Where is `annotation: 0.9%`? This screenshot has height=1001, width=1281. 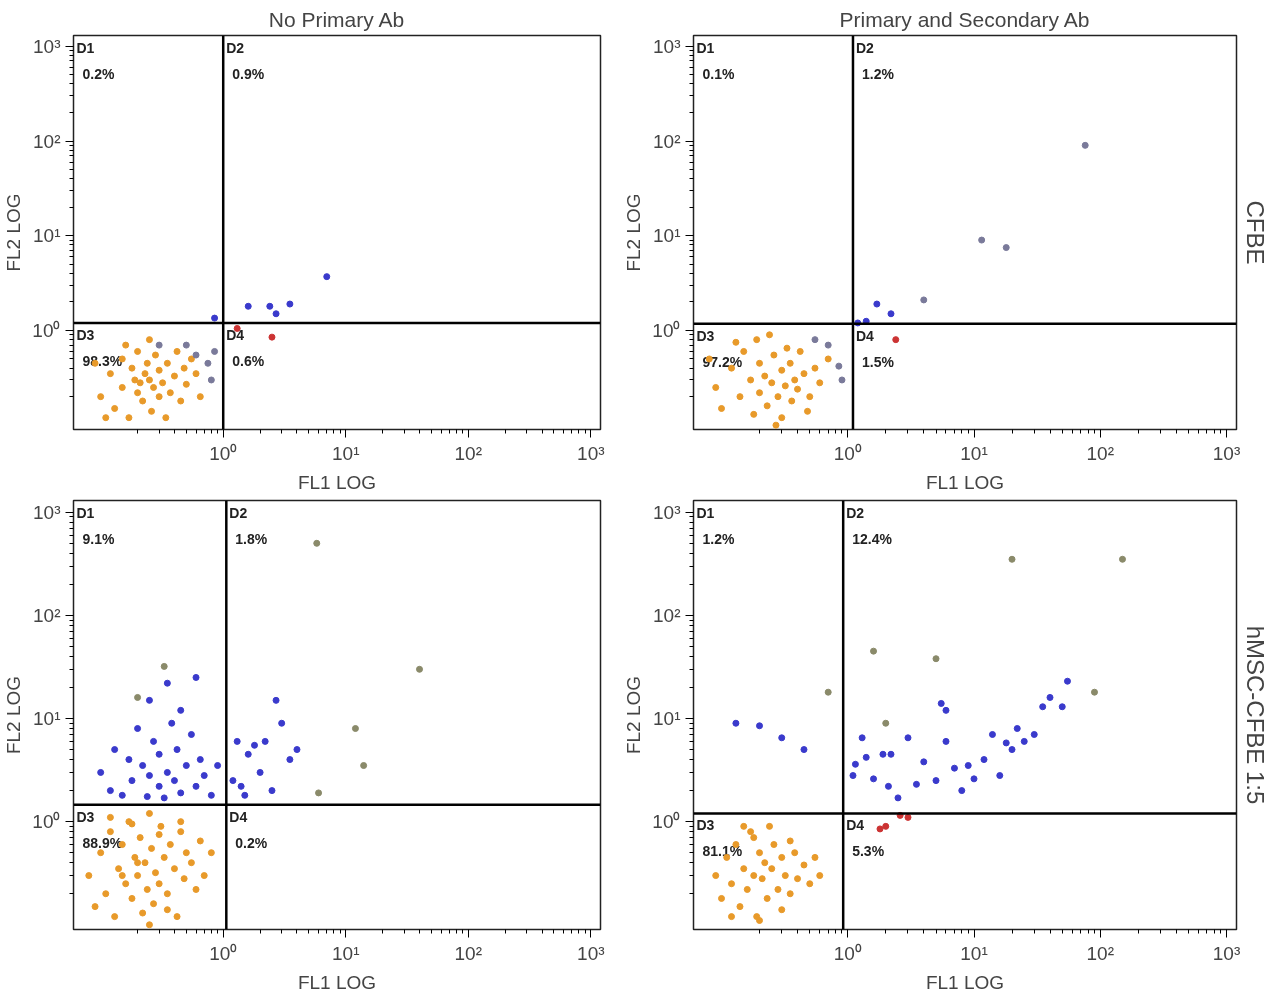
annotation: 0.9% is located at coordinates (248, 73).